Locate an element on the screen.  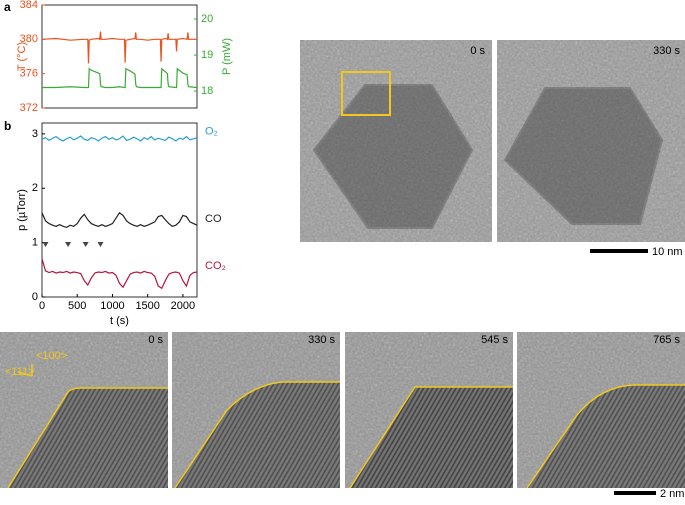
x-tick-label: 2000 is located at coordinates (183, 306).